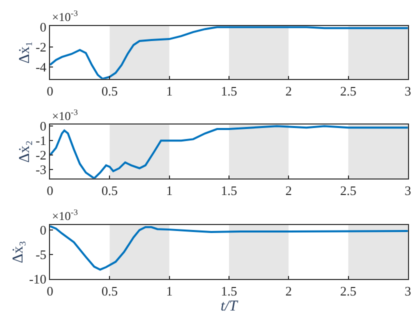  What do you see at coordinates (24, 52) in the screenshot?
I see `y-axis-title: Δẋ₁` at bounding box center [24, 52].